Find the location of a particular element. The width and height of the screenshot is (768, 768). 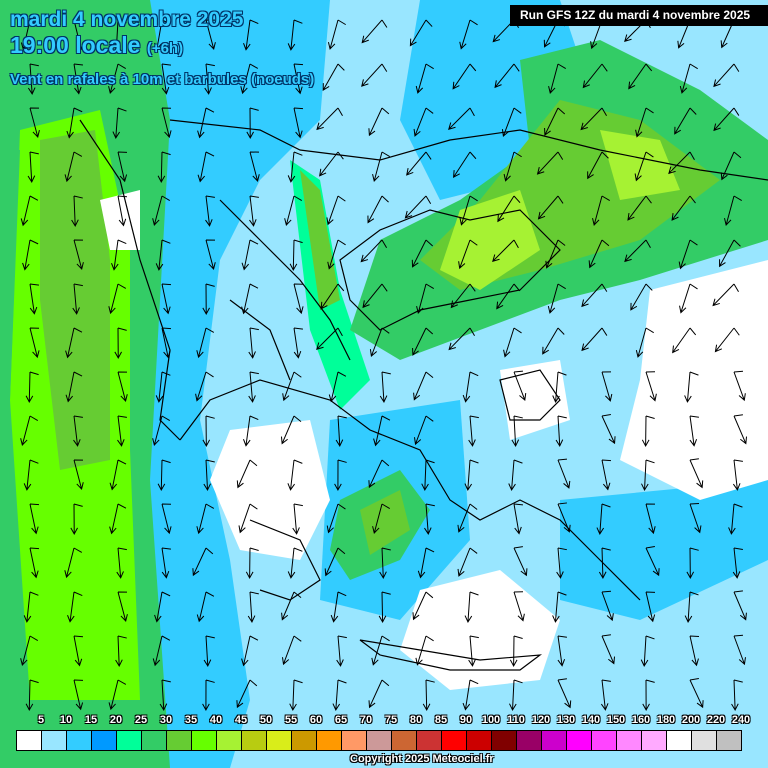

legend-label: 70 is located at coordinates (366, 720).